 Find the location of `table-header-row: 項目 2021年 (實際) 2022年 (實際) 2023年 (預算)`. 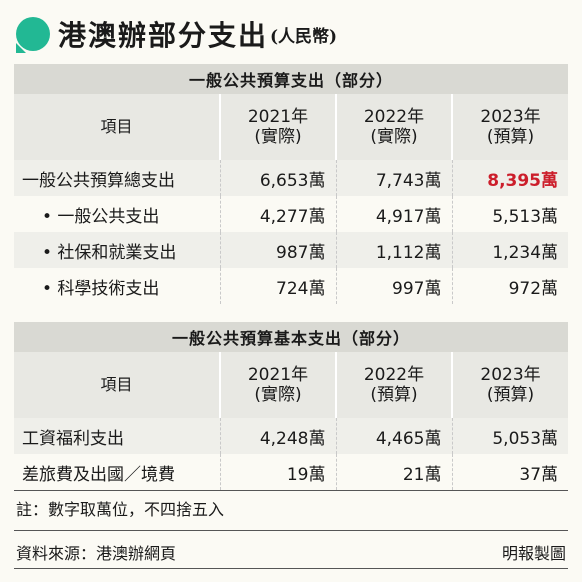

table-header-row: 項目 2021年 (實際) 2022年 (實際) 2023年 (預算) is located at coordinates (291, 127).